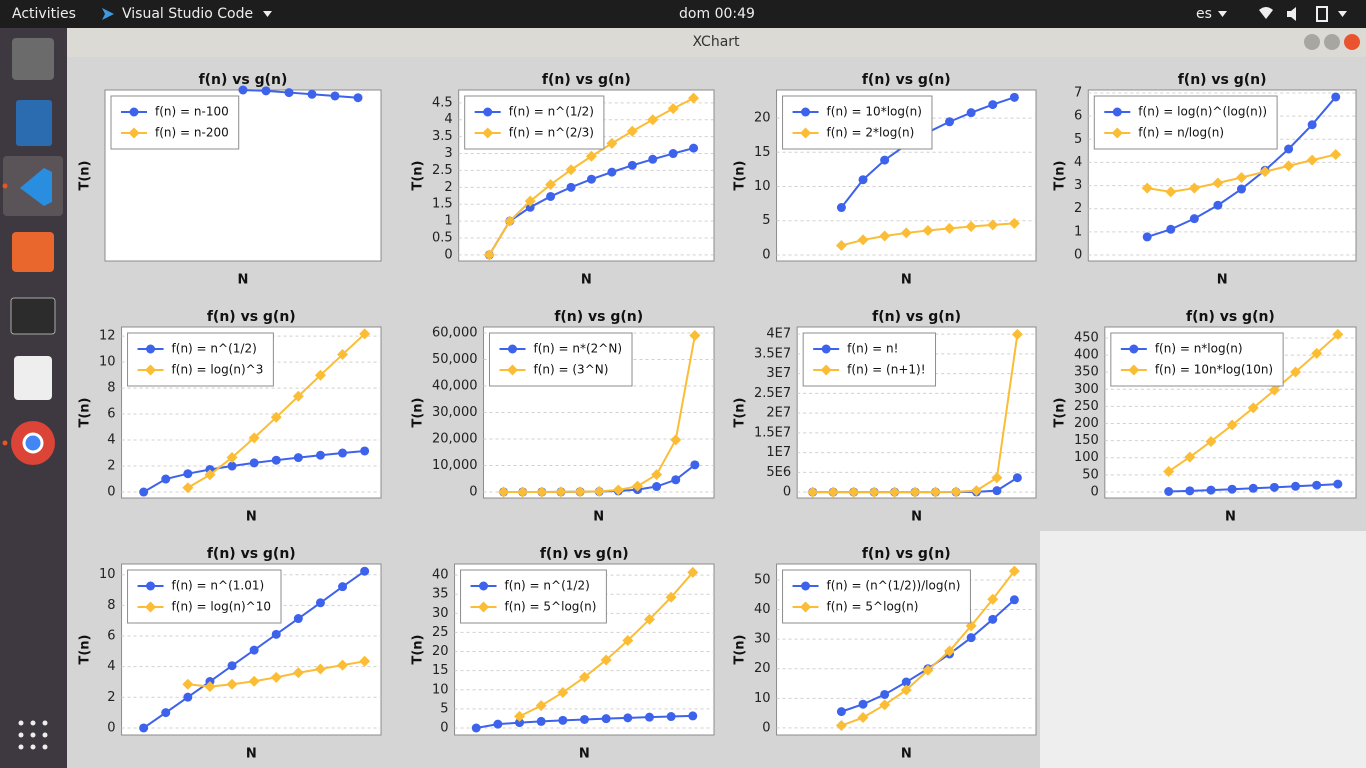 This screenshot has height=768, width=1366. I want to click on legend: f(n) = n^(1/2) f(n) = log(n)^3, so click(200, 359).